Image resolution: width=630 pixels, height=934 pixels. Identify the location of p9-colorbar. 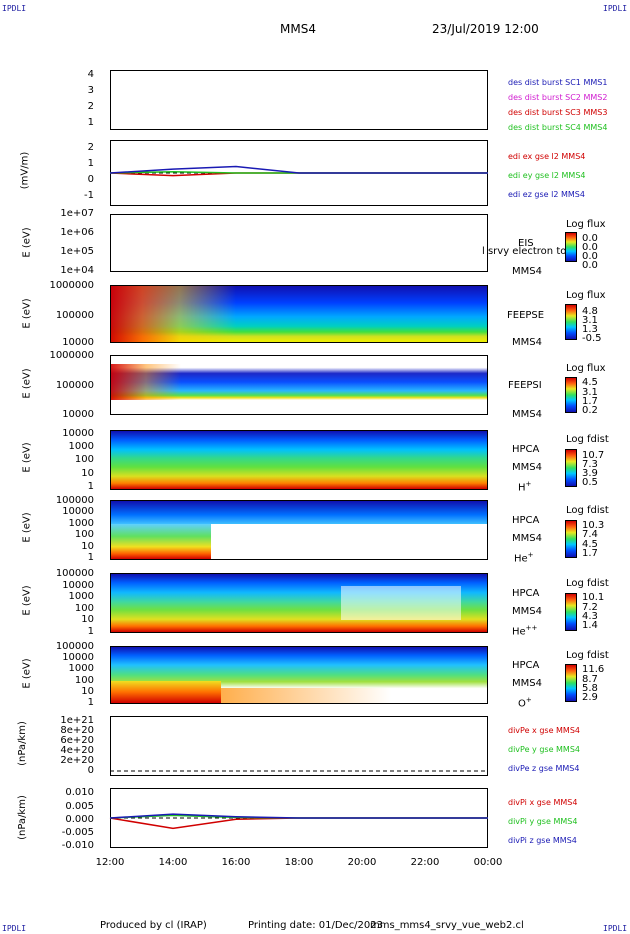
(571, 683).